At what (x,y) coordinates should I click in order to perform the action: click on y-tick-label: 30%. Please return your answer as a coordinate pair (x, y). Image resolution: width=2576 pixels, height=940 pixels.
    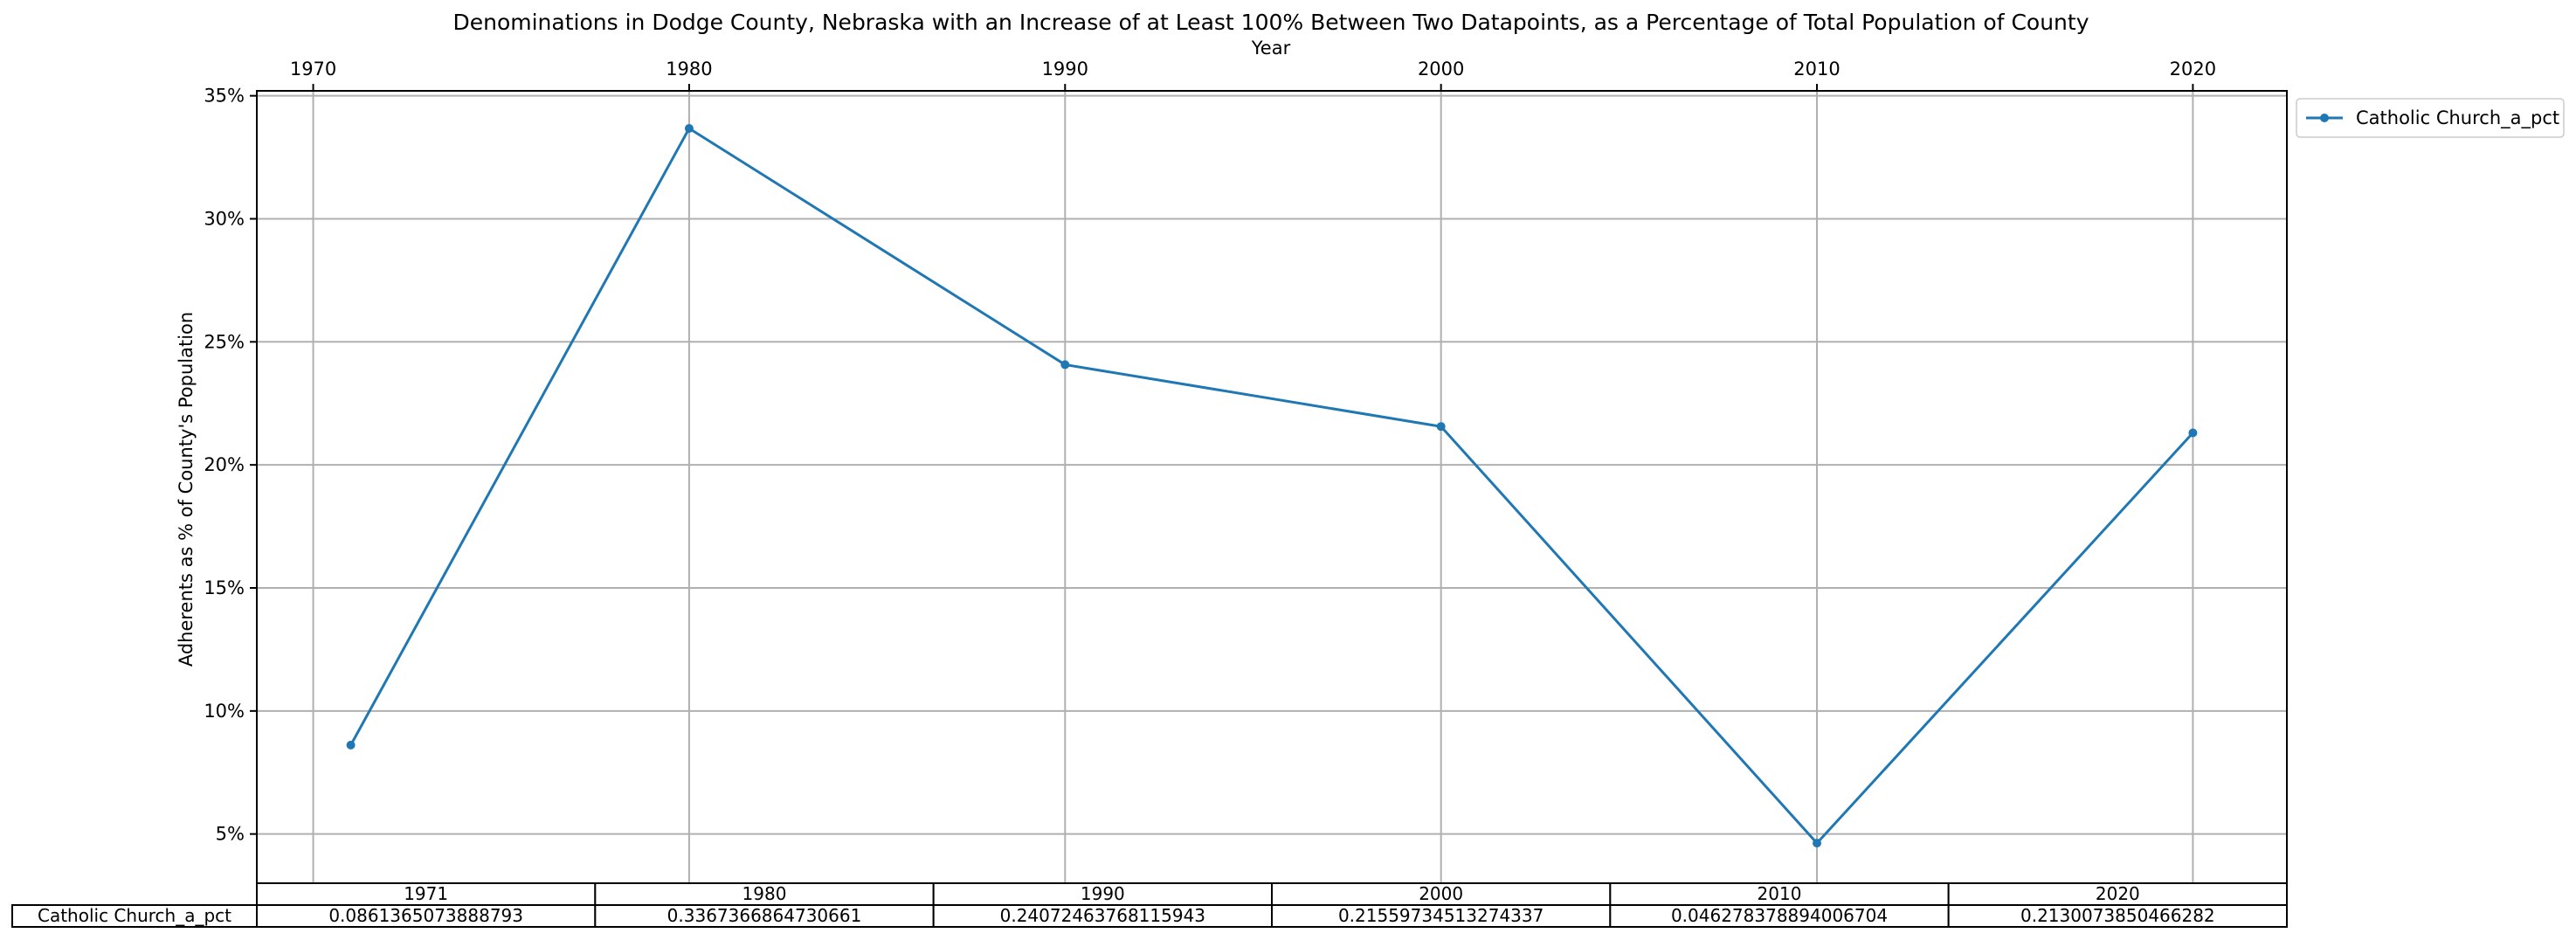
    Looking at the image, I should click on (224, 218).